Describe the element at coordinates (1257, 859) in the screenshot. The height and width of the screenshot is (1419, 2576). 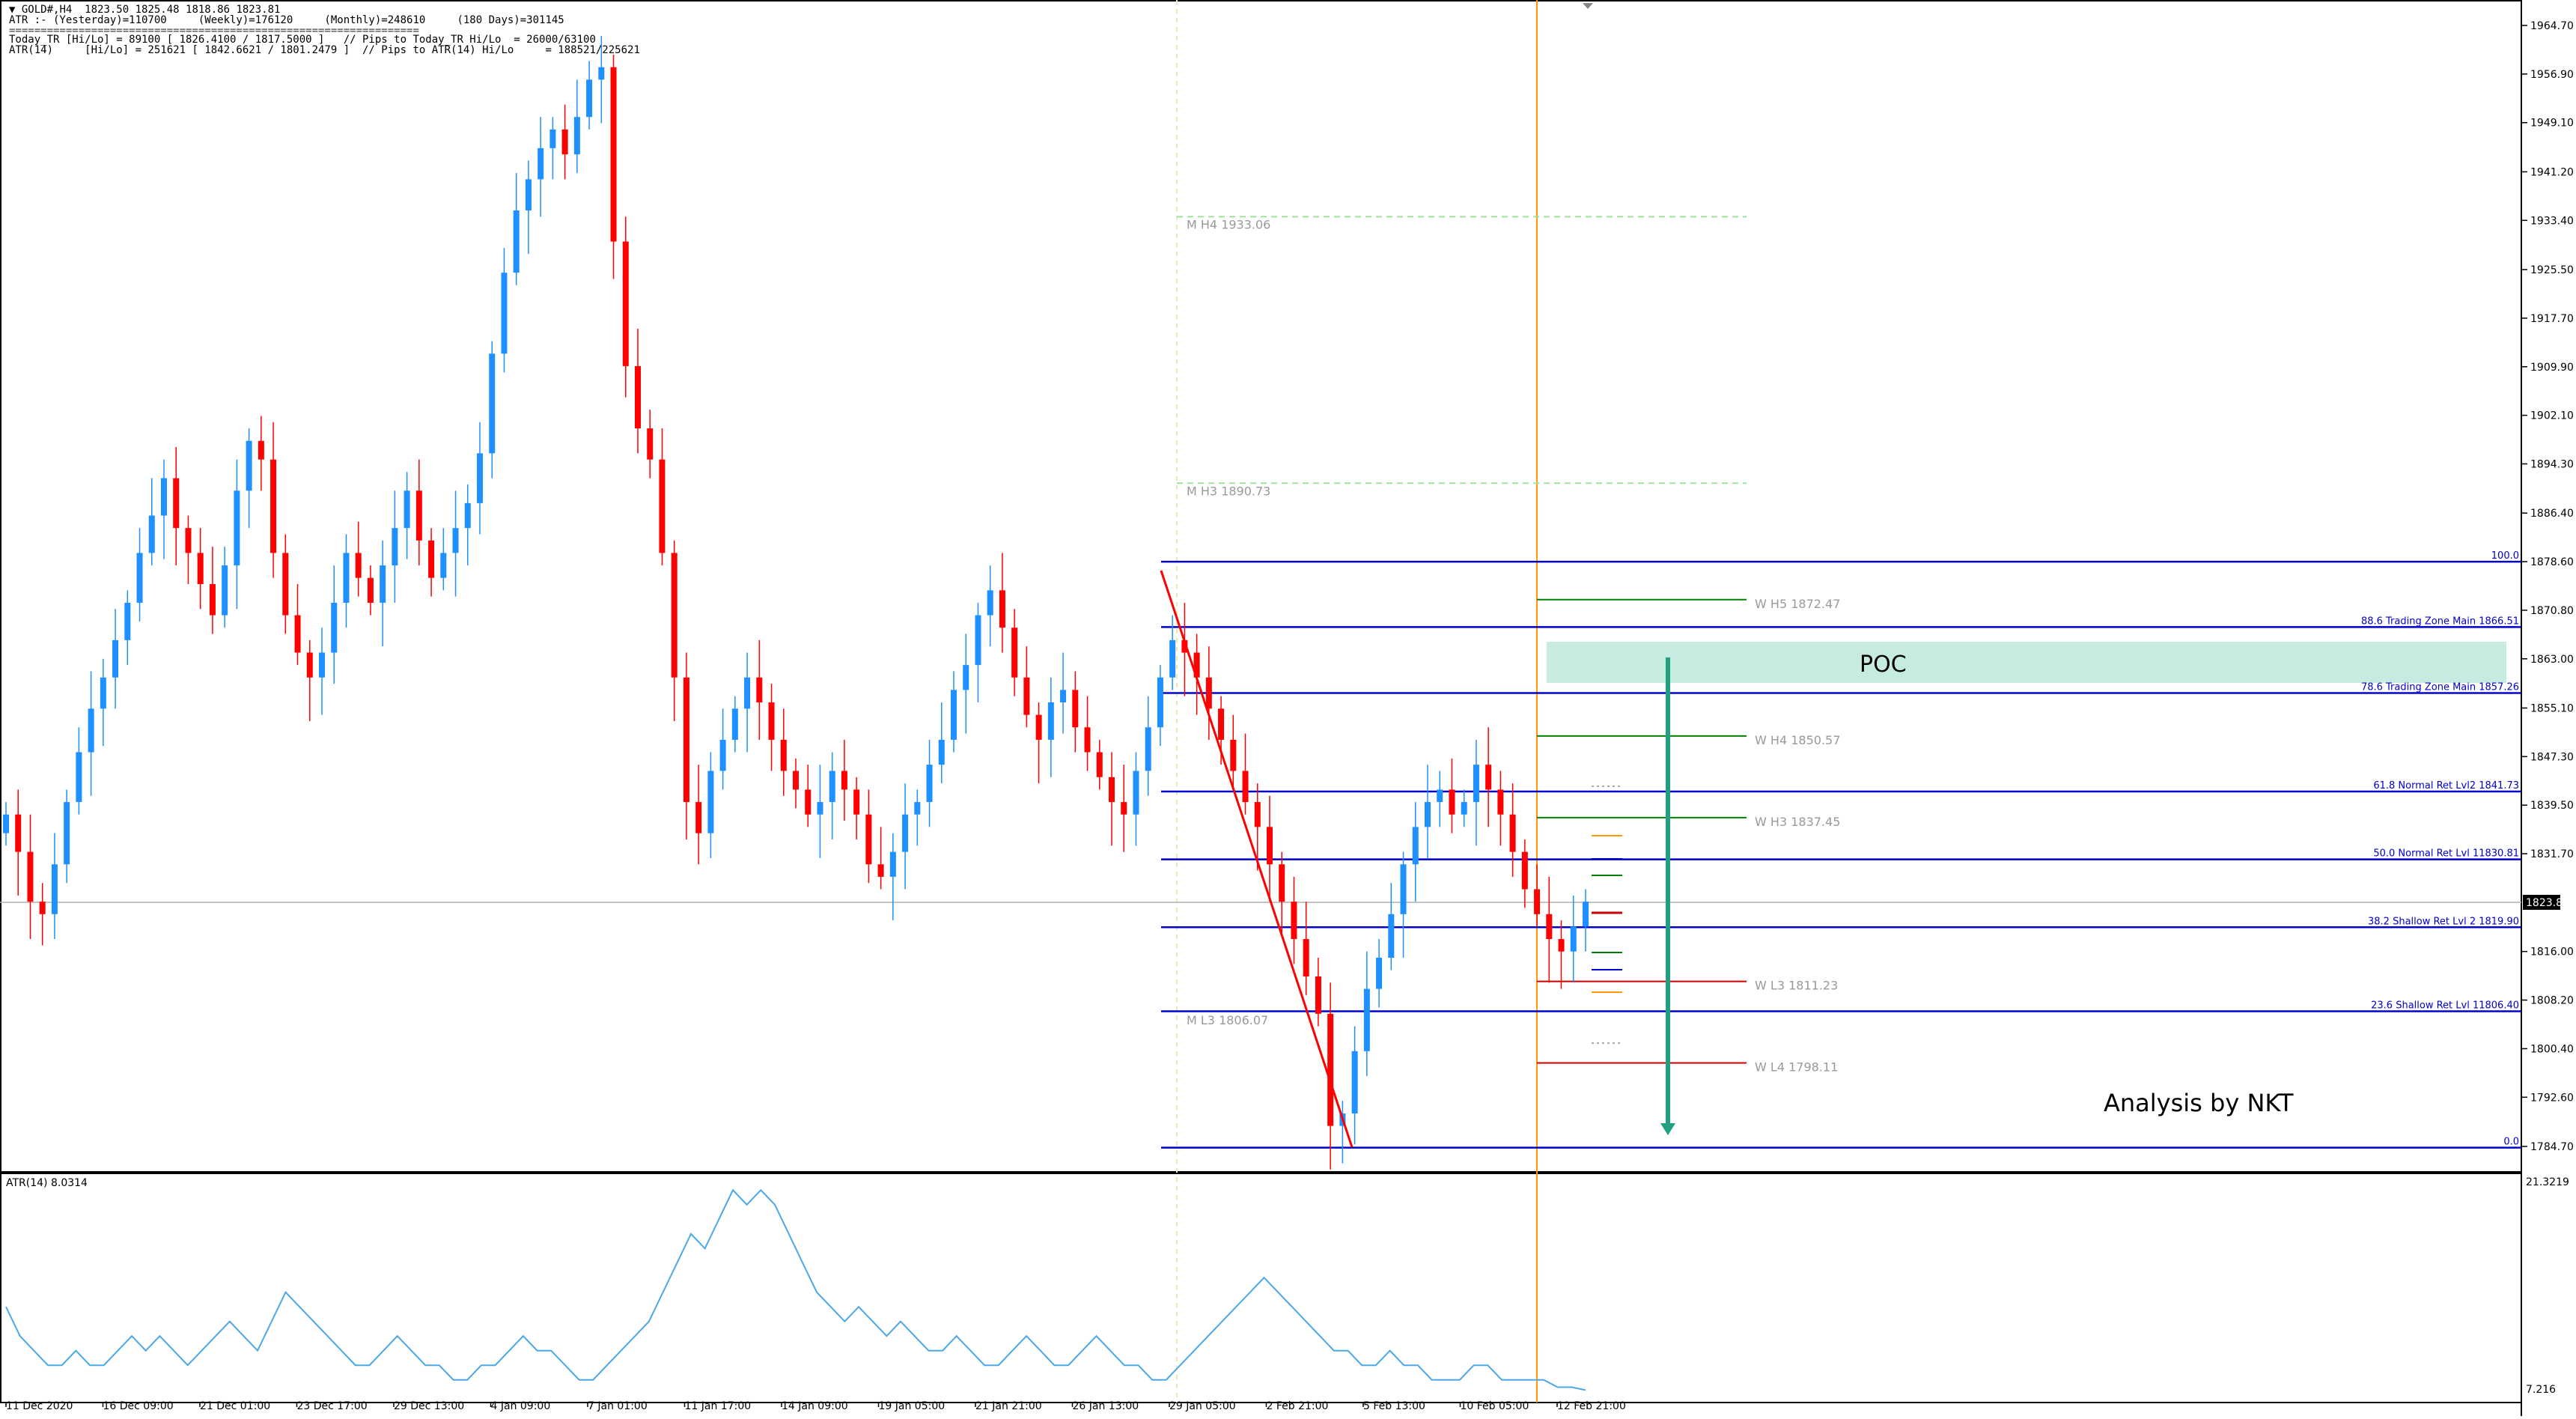
I see `trendline` at that location.